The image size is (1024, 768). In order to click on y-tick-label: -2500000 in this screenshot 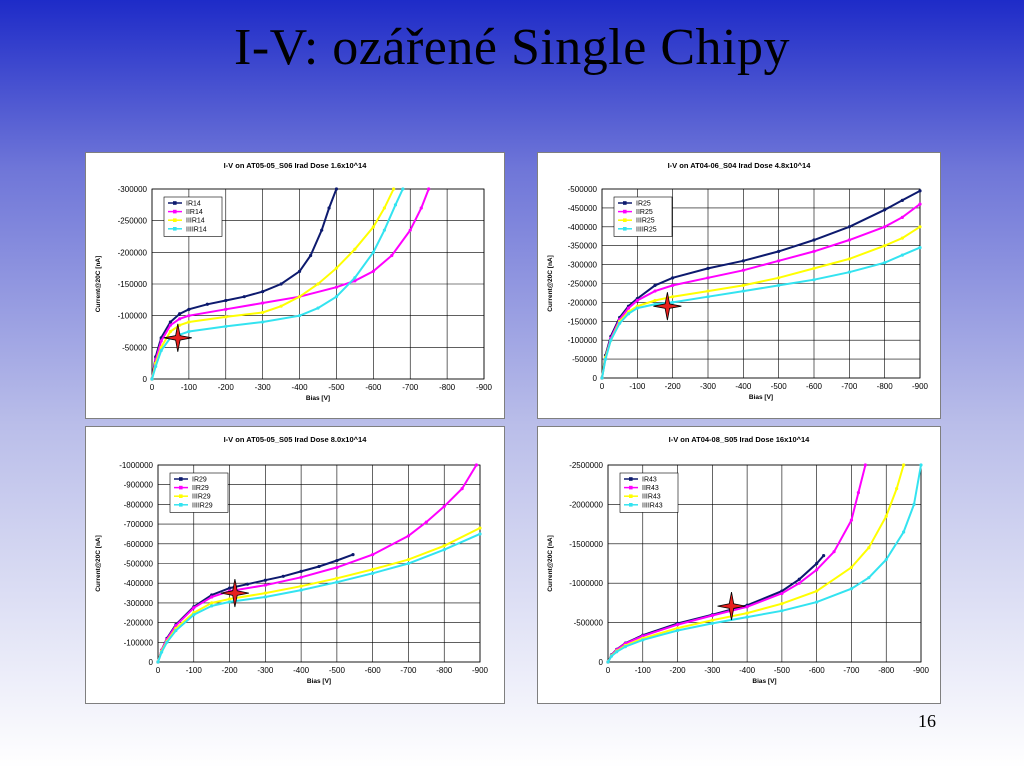, I will do `click(586, 465)`.